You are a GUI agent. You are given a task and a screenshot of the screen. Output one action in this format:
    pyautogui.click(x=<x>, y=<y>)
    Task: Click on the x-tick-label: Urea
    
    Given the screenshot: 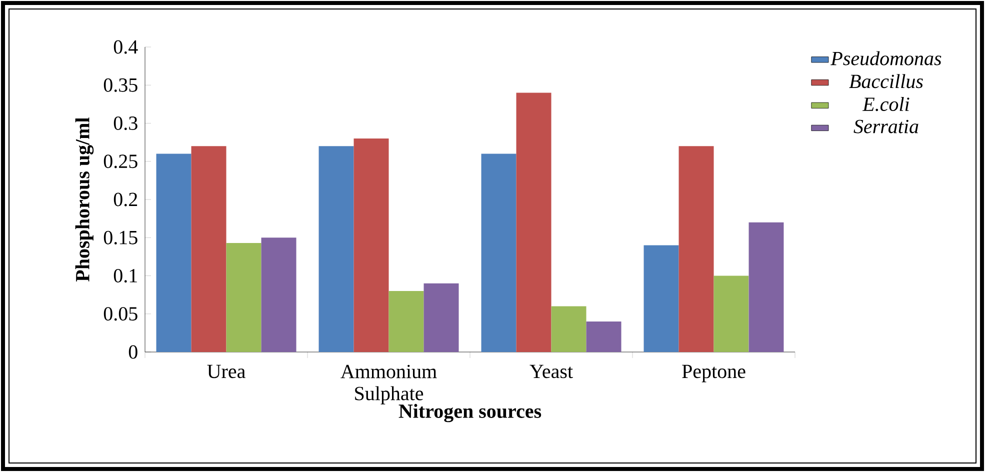 What is the action you would take?
    pyautogui.click(x=226, y=371)
    